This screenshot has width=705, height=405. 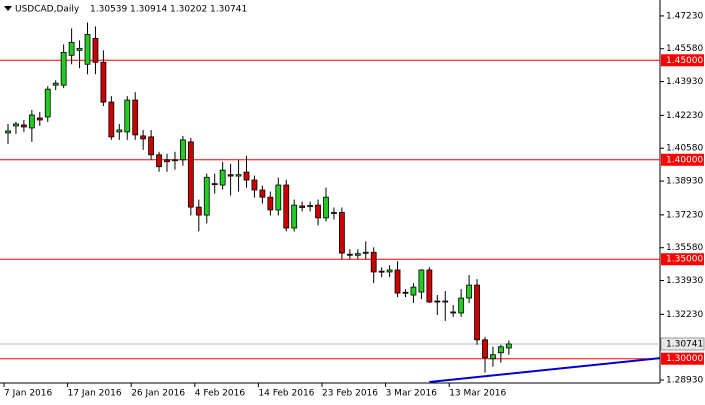 I want to click on y-tick-label: 1.43930, so click(x=684, y=82).